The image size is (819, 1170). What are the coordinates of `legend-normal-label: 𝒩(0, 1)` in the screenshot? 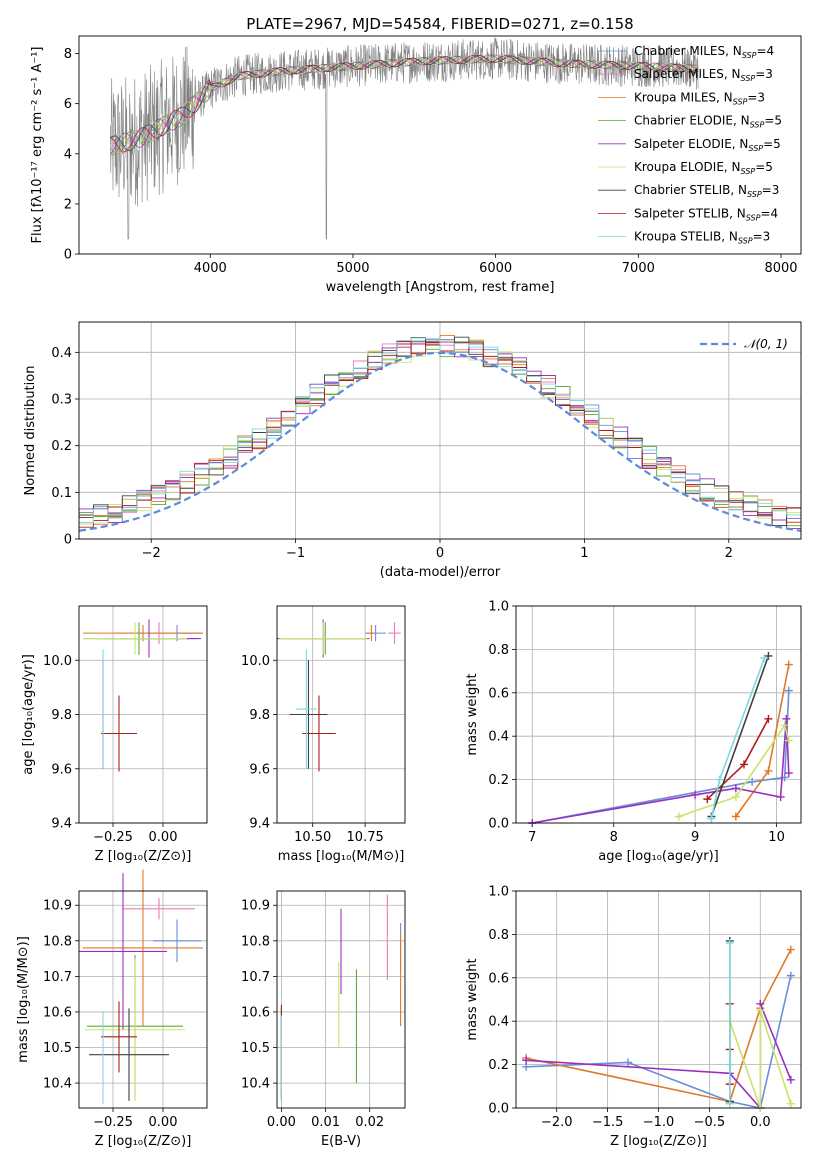 It's located at (766, 344).